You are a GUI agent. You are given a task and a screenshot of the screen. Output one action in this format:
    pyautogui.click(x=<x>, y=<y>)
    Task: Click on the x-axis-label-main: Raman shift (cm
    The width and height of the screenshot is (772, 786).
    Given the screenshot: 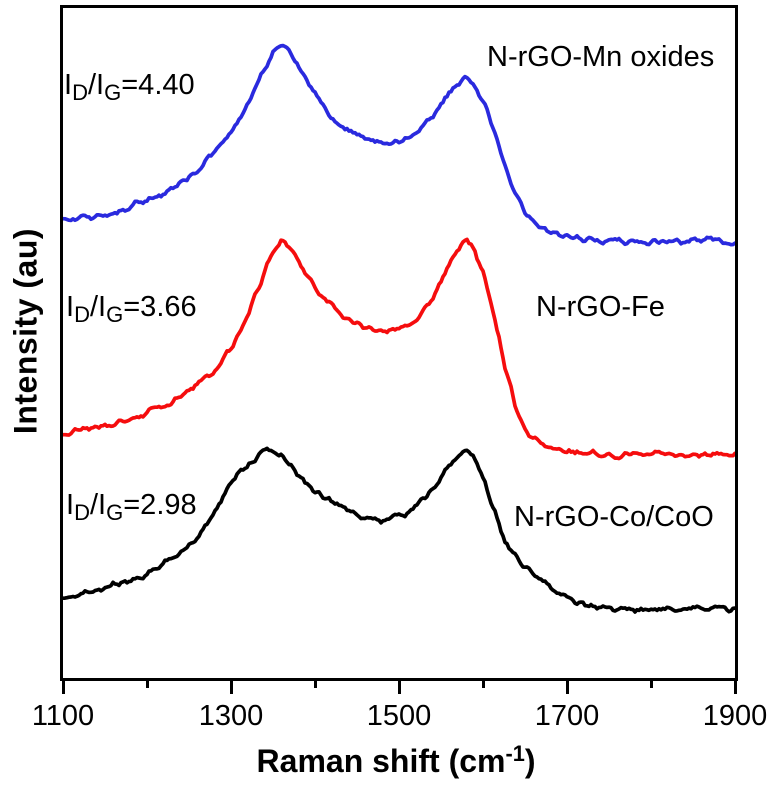 What is the action you would take?
    pyautogui.click(x=381, y=760)
    